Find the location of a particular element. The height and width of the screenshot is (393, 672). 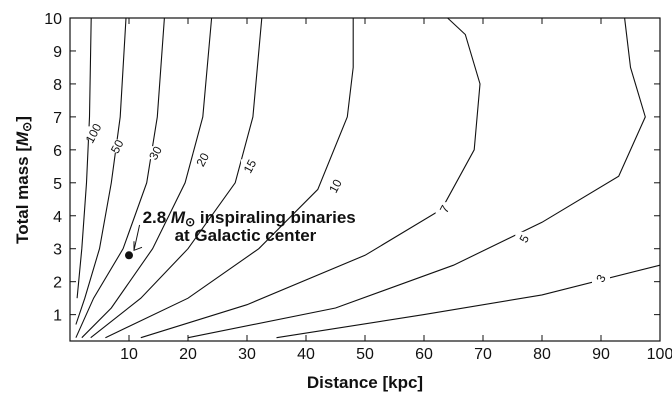

x-tick-label: 30 is located at coordinates (247, 354).